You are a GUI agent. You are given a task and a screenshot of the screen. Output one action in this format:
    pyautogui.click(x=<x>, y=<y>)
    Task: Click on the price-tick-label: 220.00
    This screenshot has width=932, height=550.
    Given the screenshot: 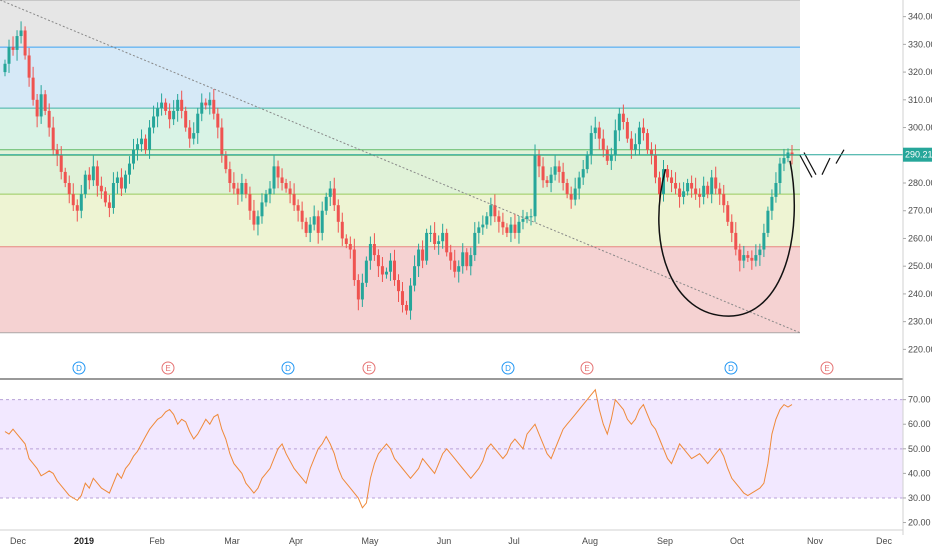 What is the action you would take?
    pyautogui.click(x=920, y=349)
    